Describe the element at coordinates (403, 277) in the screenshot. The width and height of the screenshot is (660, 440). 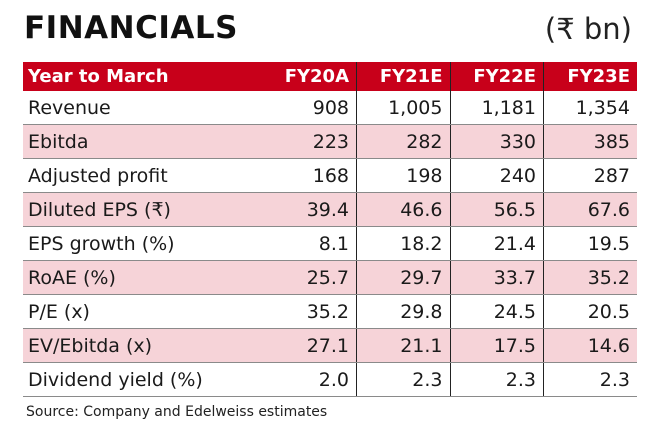
I see `cell-value: 29.7` at that location.